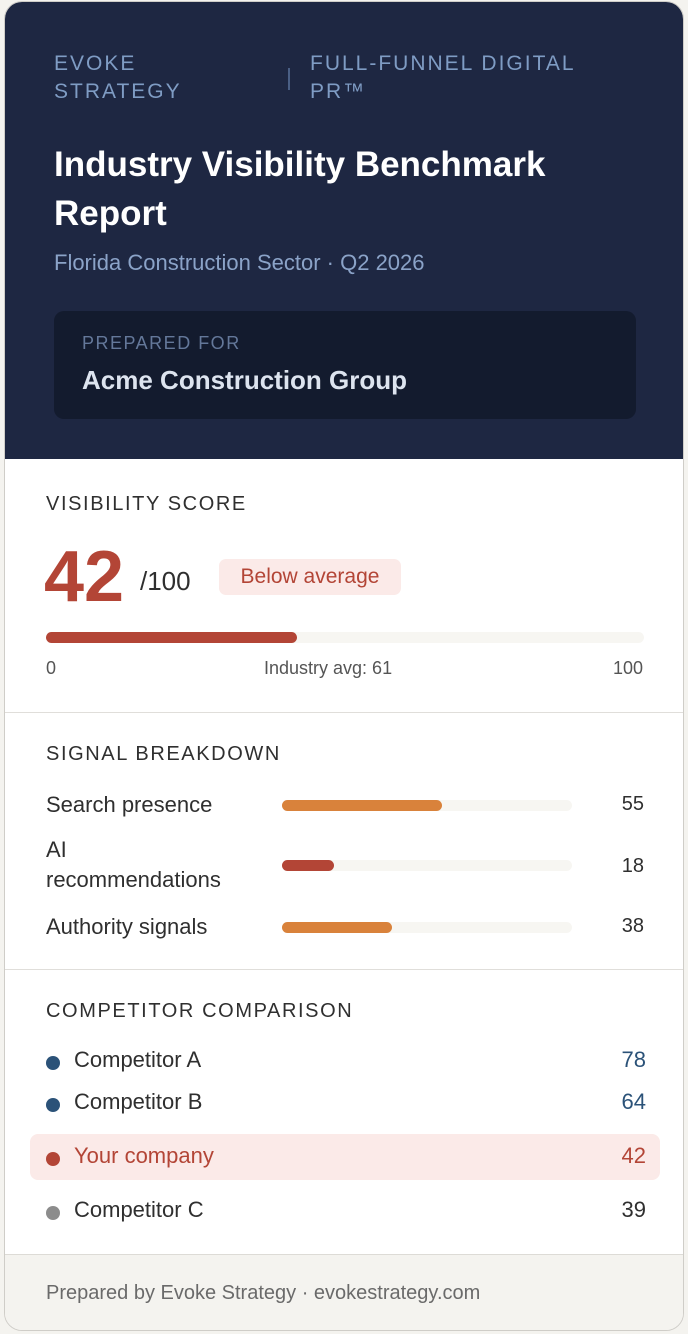 Image resolution: width=688 pixels, height=1334 pixels. Describe the element at coordinates (161, 343) in the screenshot. I see `prepared-for-label: PREPARED FOR` at that location.